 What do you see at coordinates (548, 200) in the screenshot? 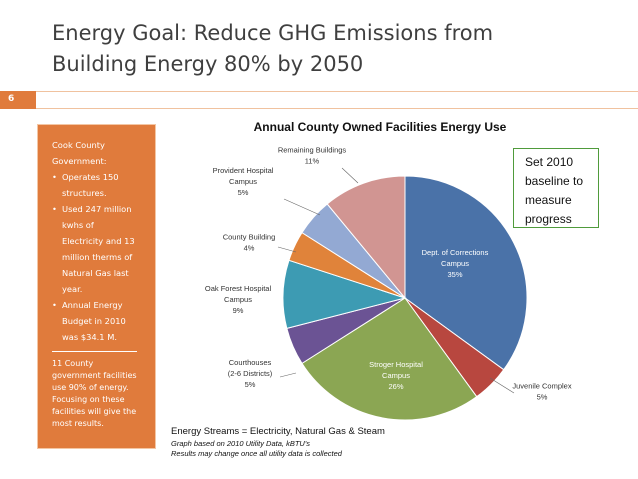
I see `callout-line: measure` at bounding box center [548, 200].